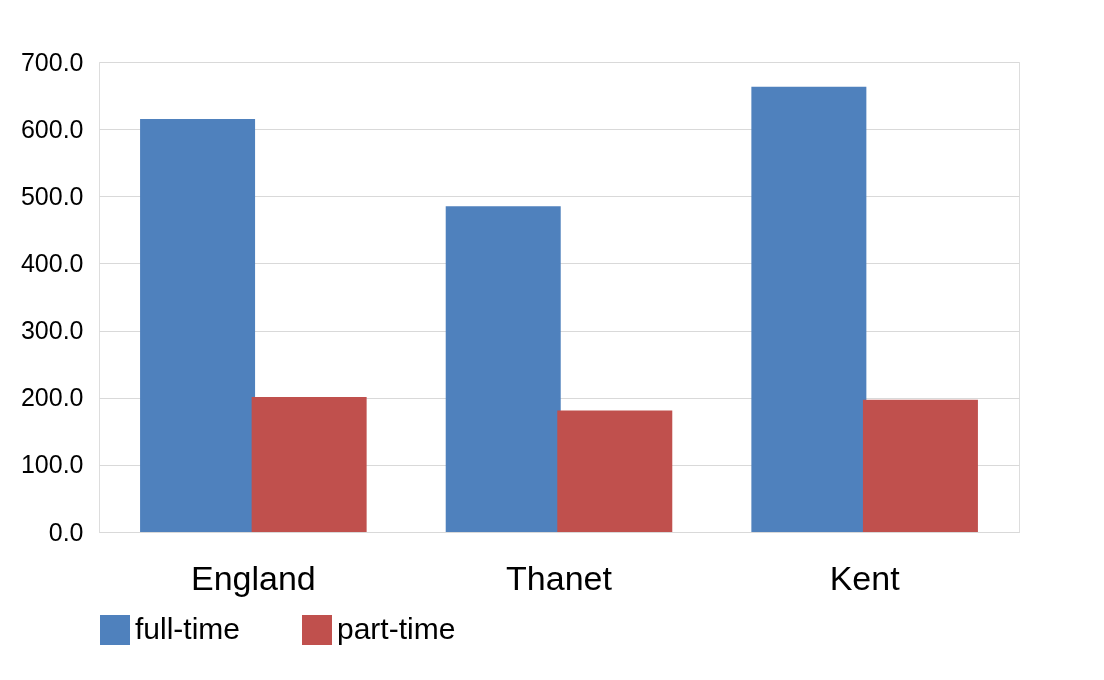 The height and width of the screenshot is (680, 1104). What do you see at coordinates (66, 531) in the screenshot?
I see `y-tick-label: 0.0` at bounding box center [66, 531].